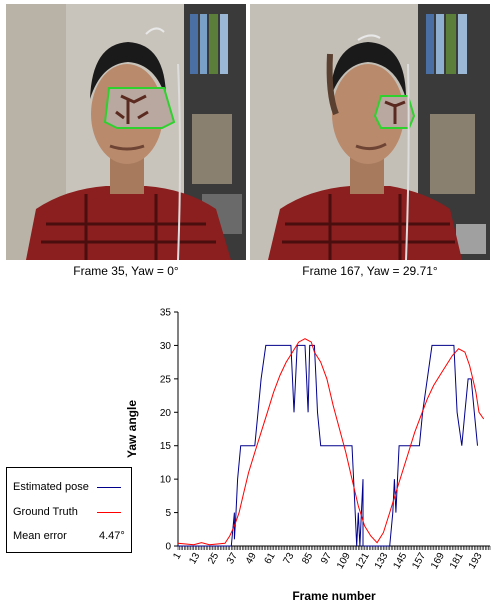 This screenshot has width=492, height=605. Describe the element at coordinates (344, 561) in the screenshot. I see `x-tick-label: 109` at that location.